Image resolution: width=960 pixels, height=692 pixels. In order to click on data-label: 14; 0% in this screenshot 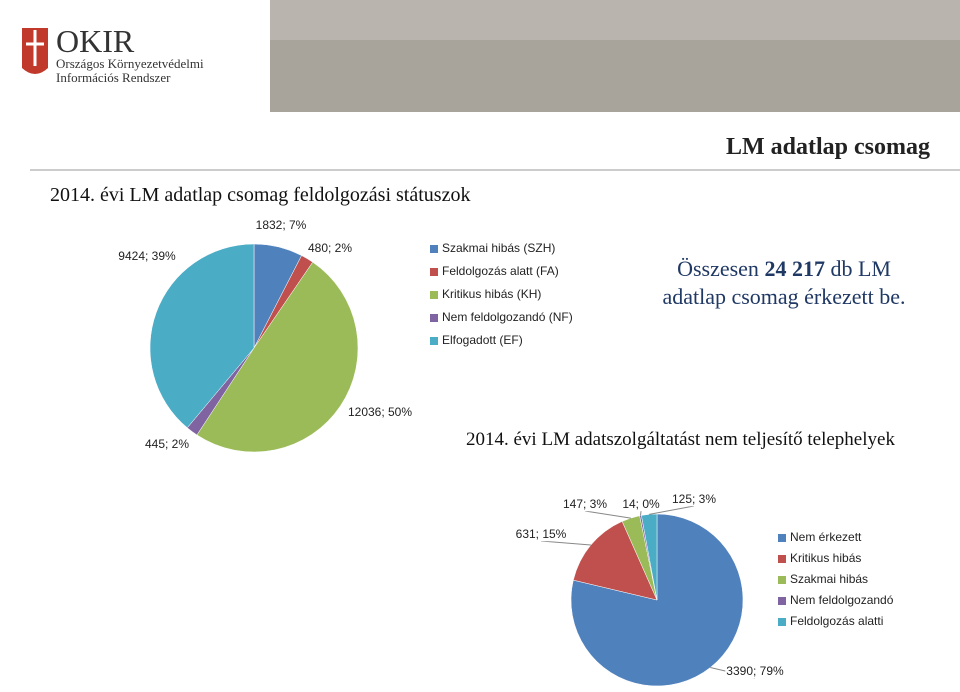, I will do `click(641, 504)`.